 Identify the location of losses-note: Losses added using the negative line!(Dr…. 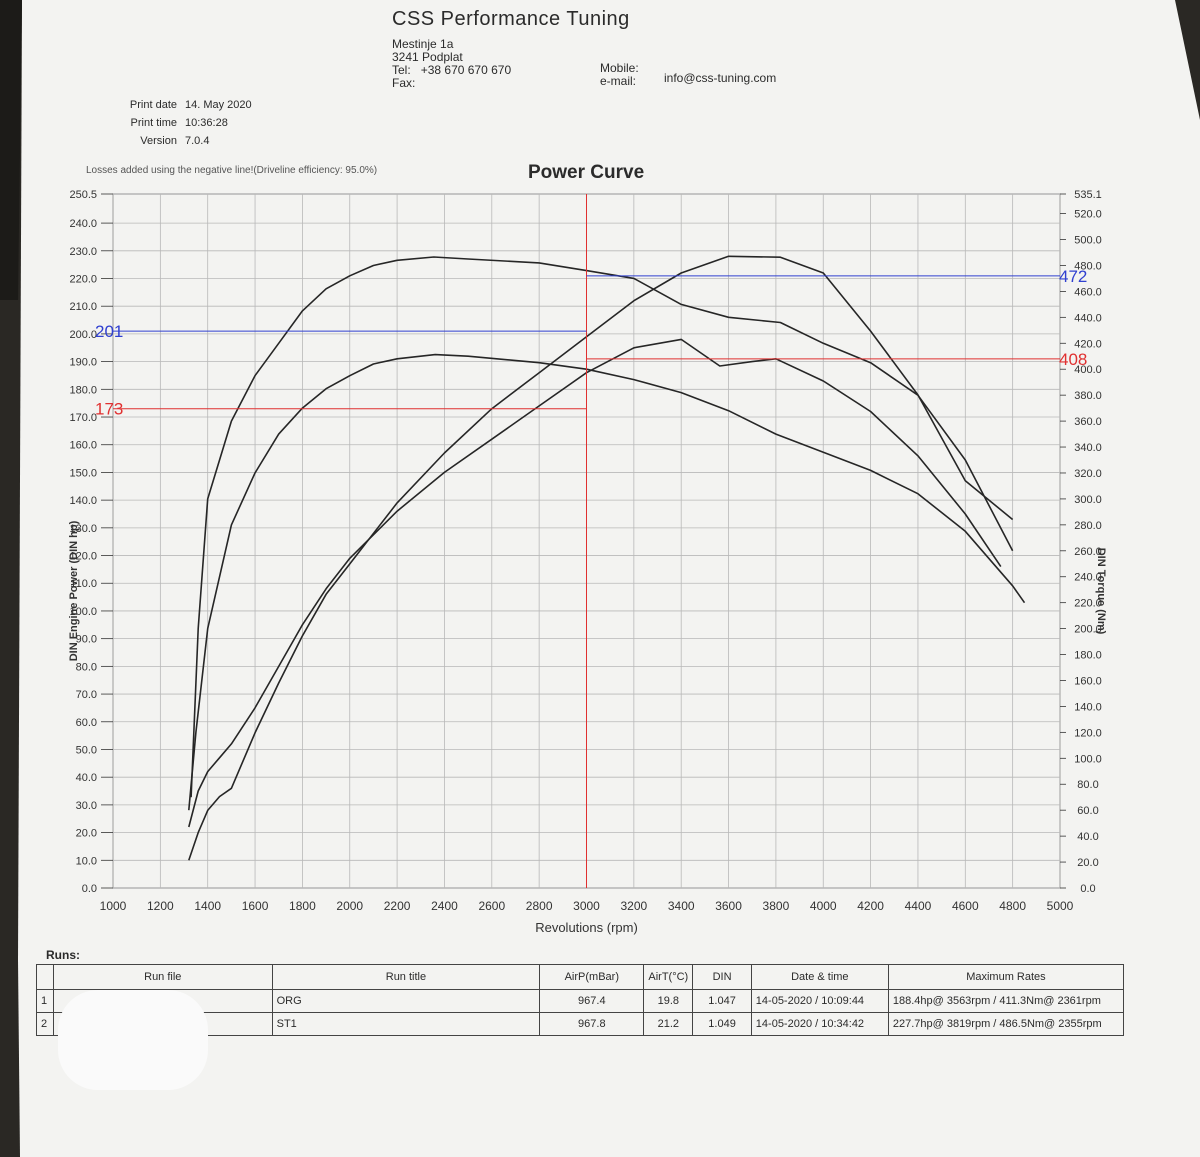
(232, 170).